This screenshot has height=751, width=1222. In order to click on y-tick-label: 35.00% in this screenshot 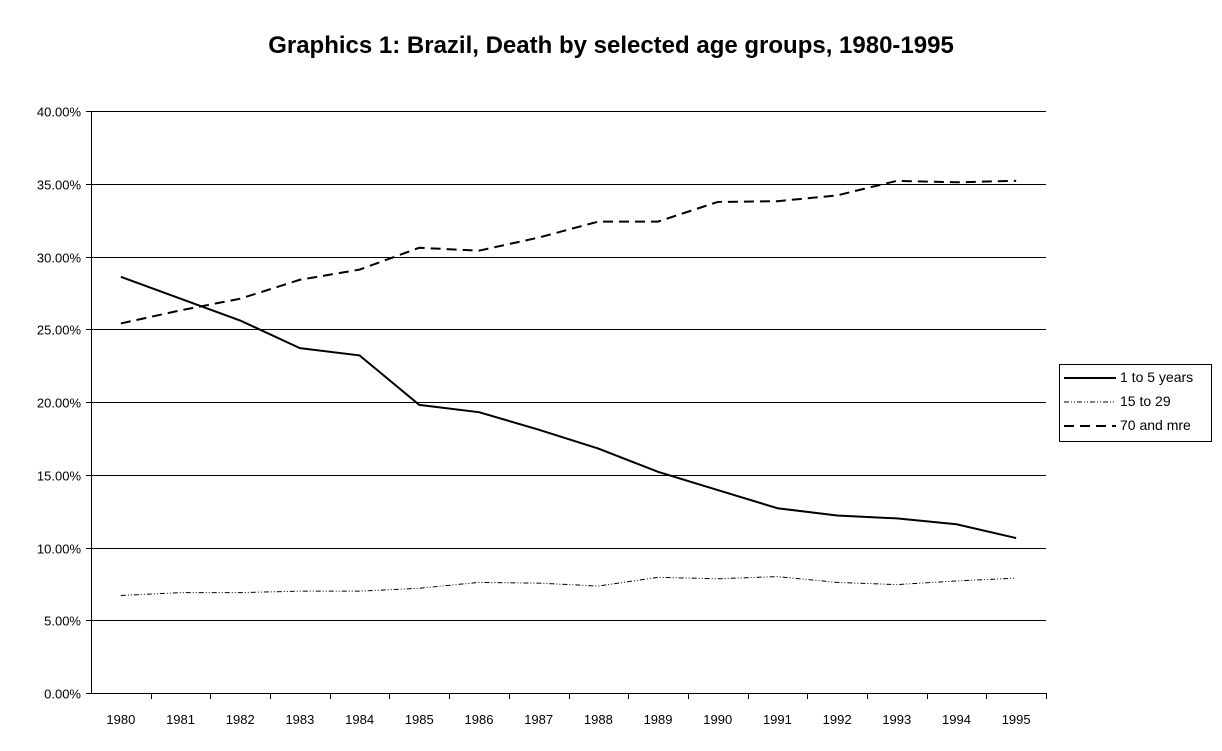, I will do `click(59, 185)`.